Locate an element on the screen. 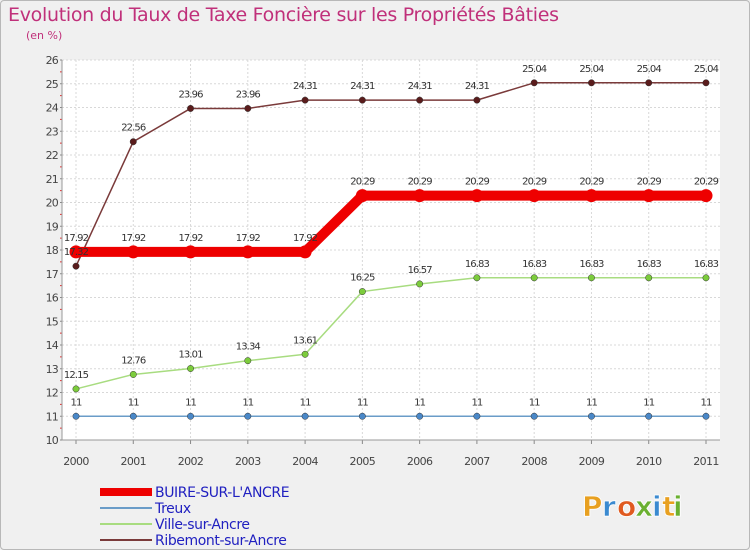  y-tick-label: 10 is located at coordinates (52, 440).